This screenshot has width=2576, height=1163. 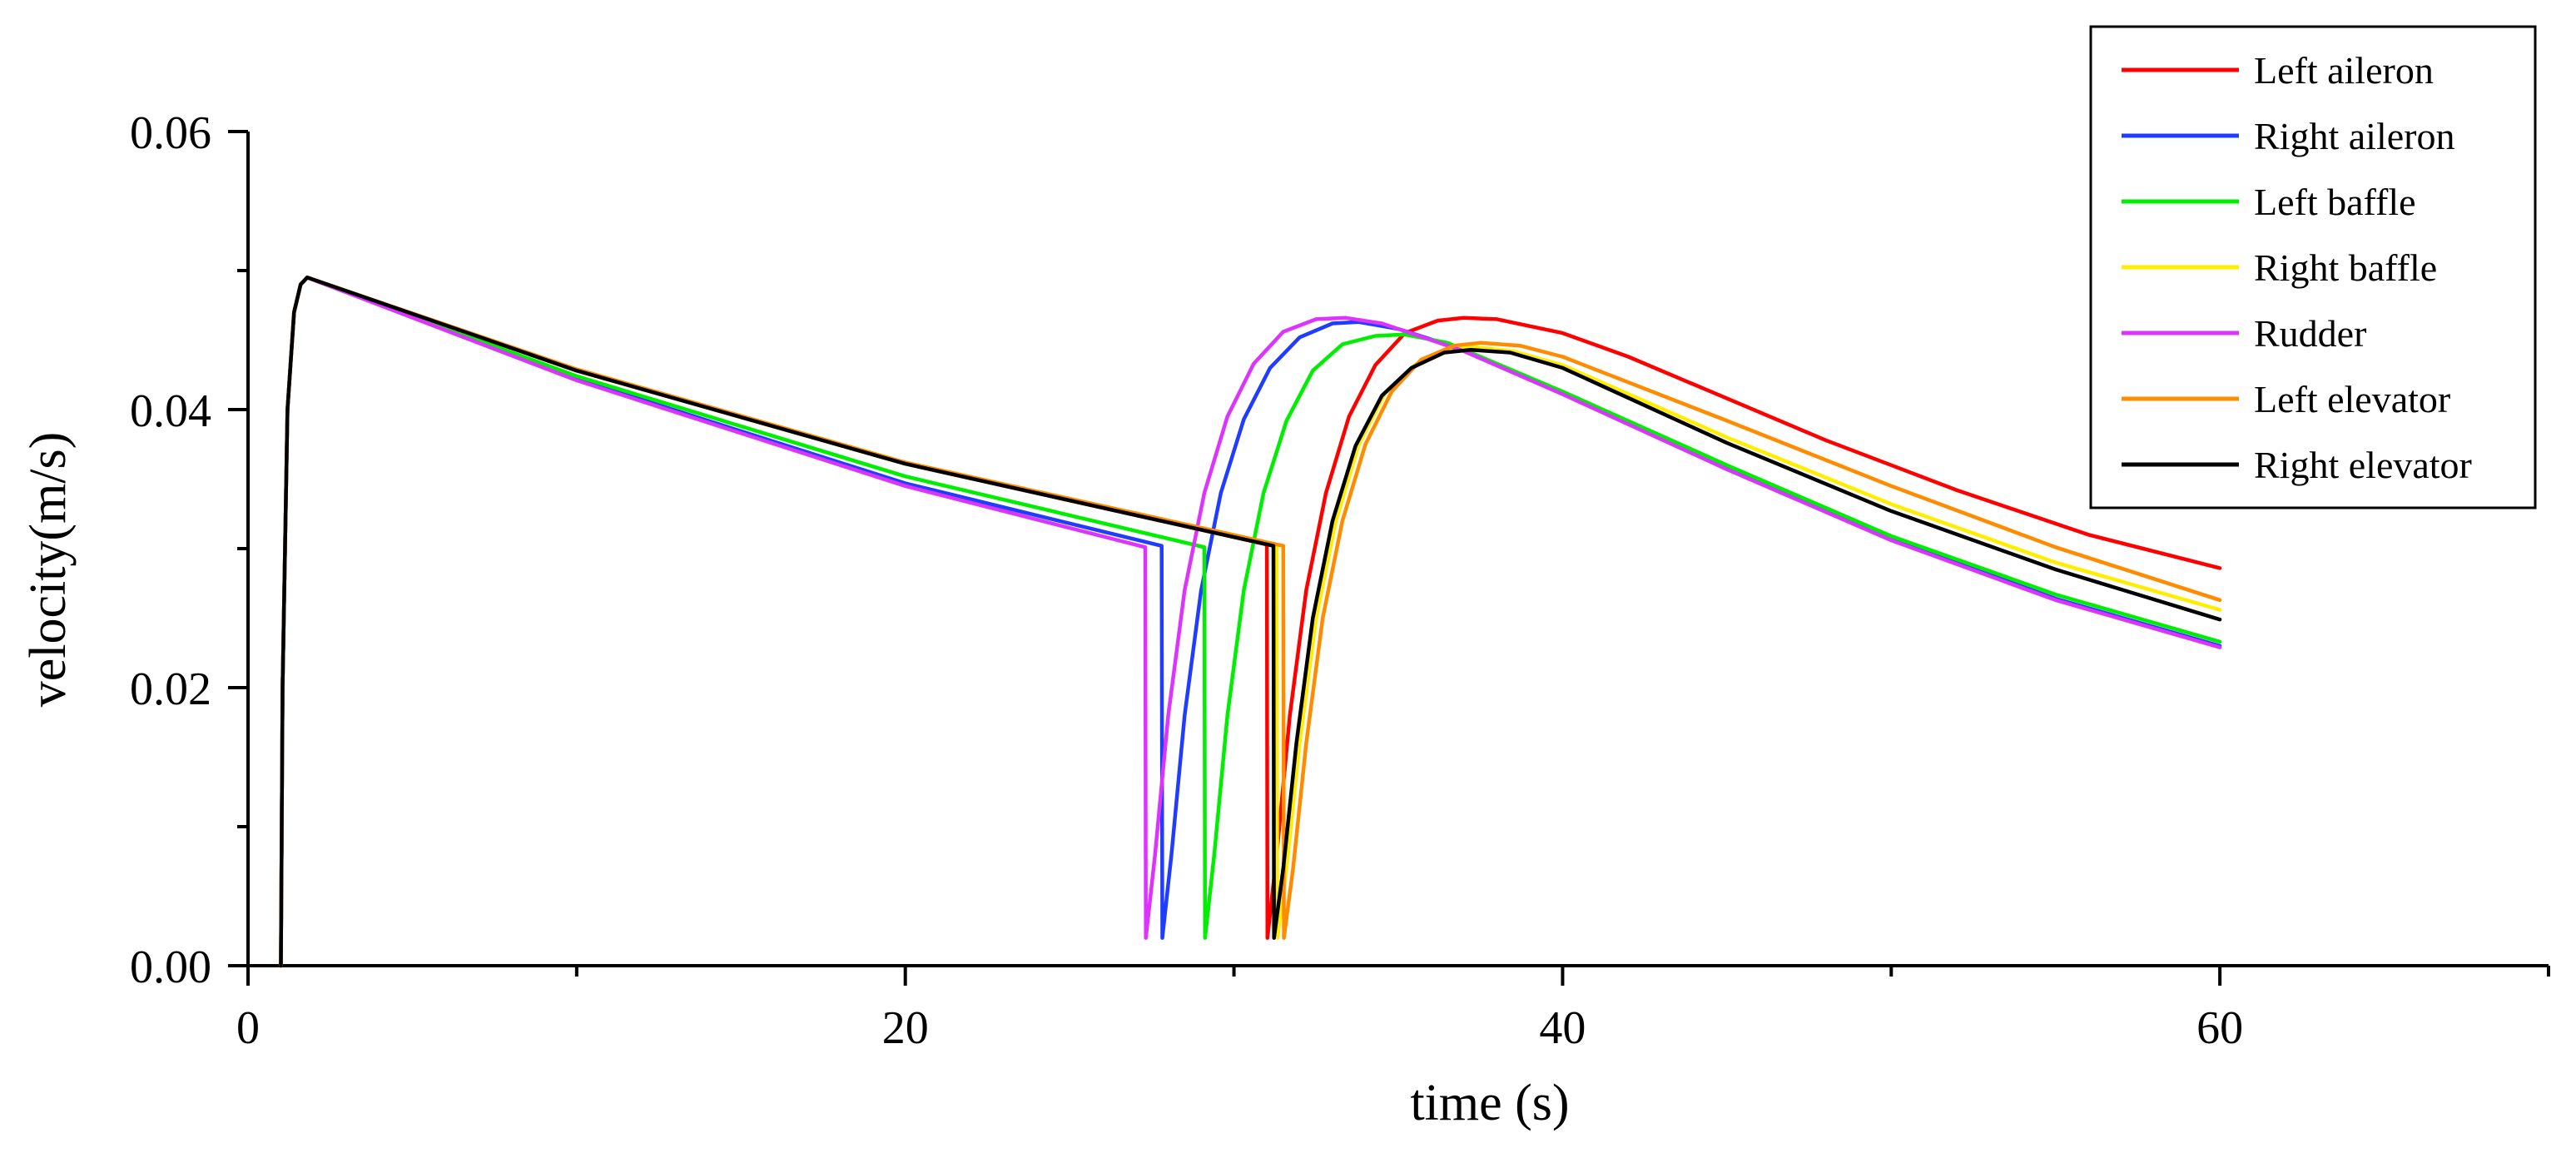 I want to click on y-tick-label: 0.02, so click(x=170, y=689).